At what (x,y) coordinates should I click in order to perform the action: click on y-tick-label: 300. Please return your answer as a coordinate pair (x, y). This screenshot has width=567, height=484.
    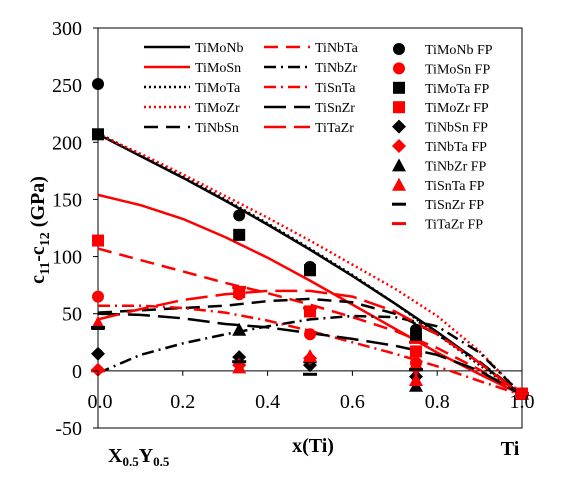
    Looking at the image, I should click on (67, 29).